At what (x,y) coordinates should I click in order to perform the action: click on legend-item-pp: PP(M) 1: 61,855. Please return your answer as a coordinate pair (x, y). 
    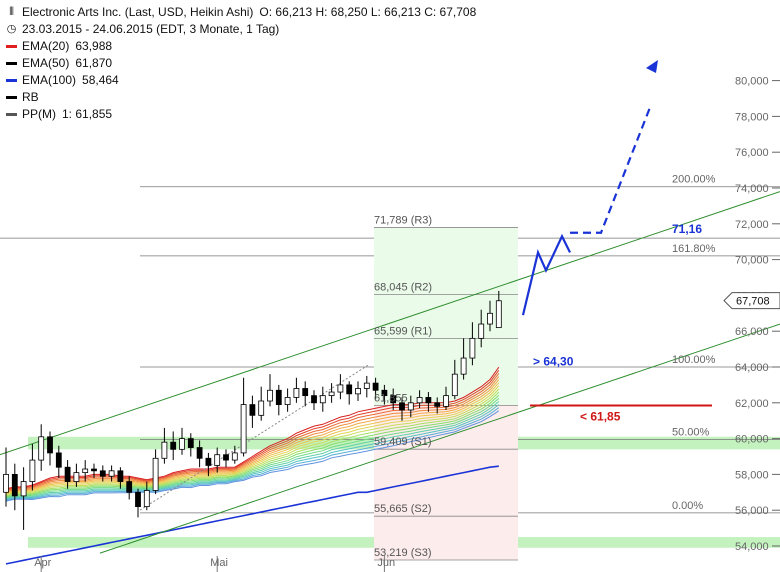
    Looking at the image, I should click on (240, 114).